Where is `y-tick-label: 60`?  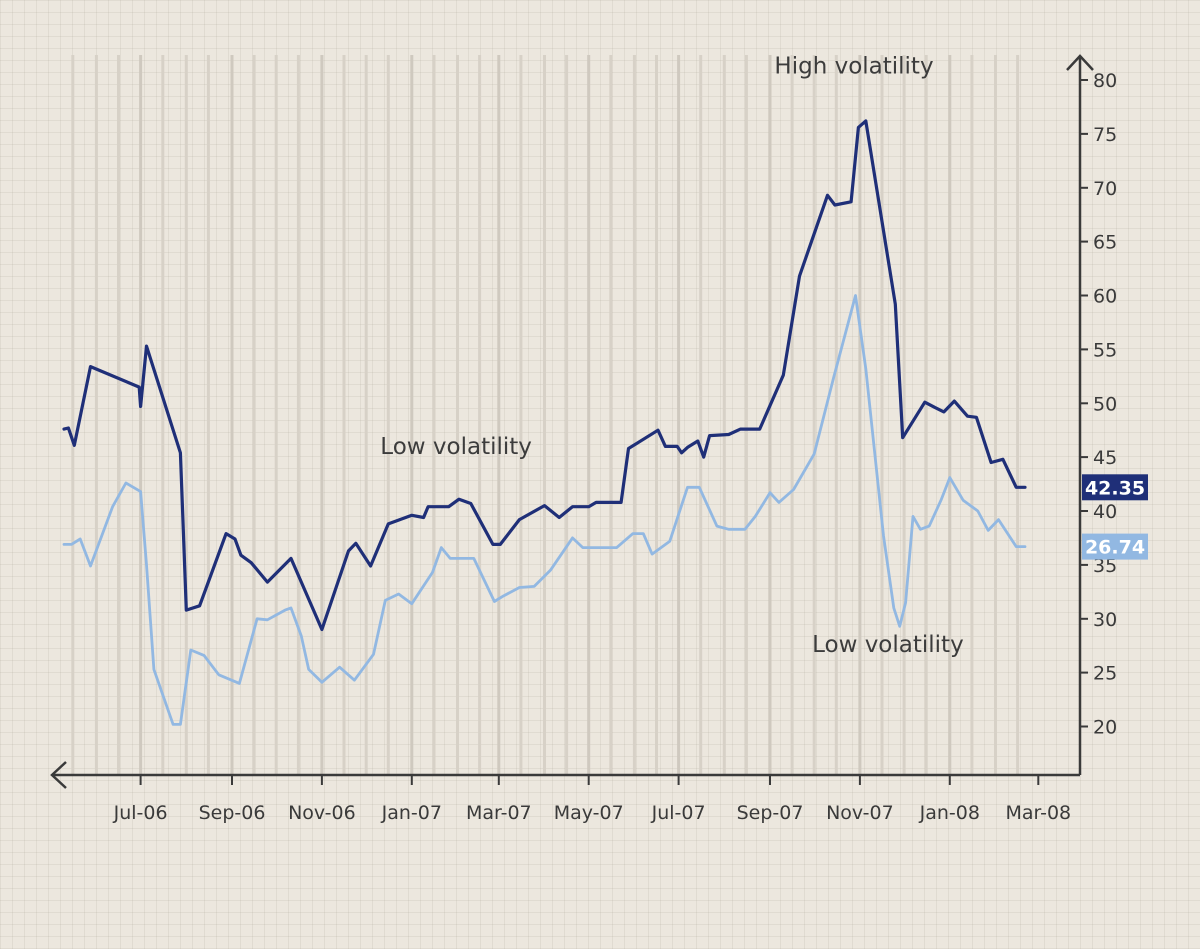
y-tick-label: 60 is located at coordinates (1105, 297).